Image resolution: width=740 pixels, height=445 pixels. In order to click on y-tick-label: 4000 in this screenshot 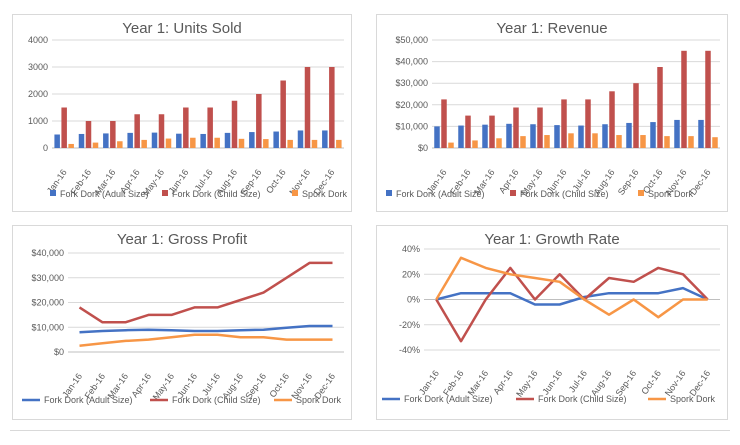, I will do `click(38, 40)`.